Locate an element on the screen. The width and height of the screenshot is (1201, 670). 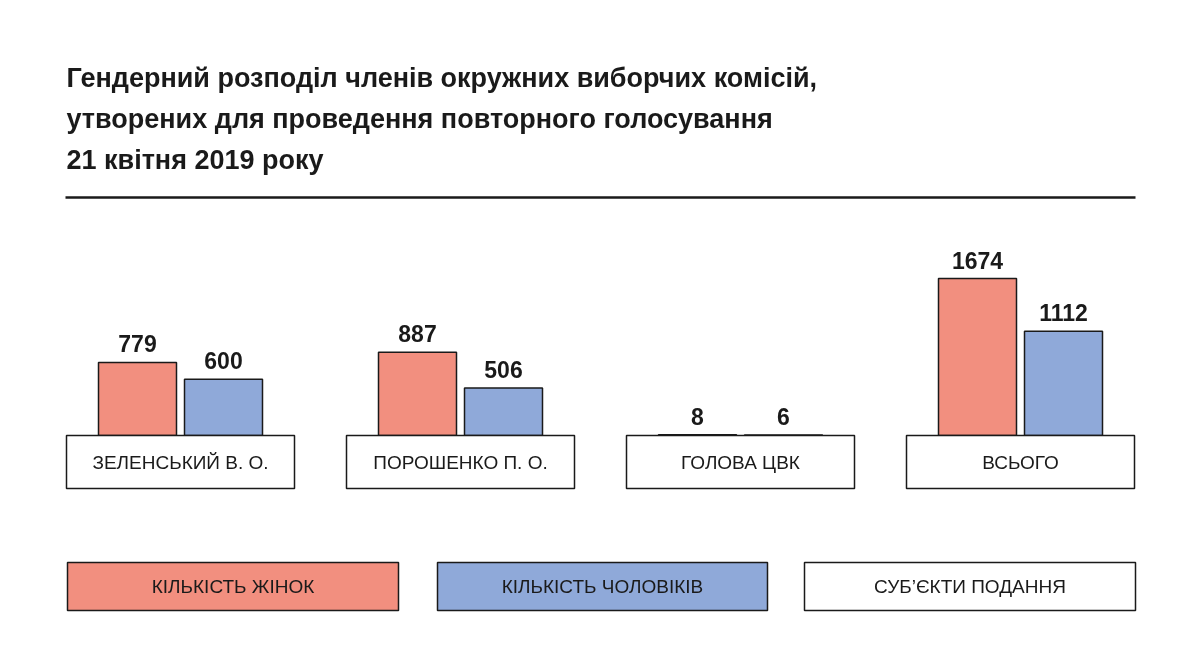
x-tick-label: ВСЬОГО is located at coordinates (1020, 462).